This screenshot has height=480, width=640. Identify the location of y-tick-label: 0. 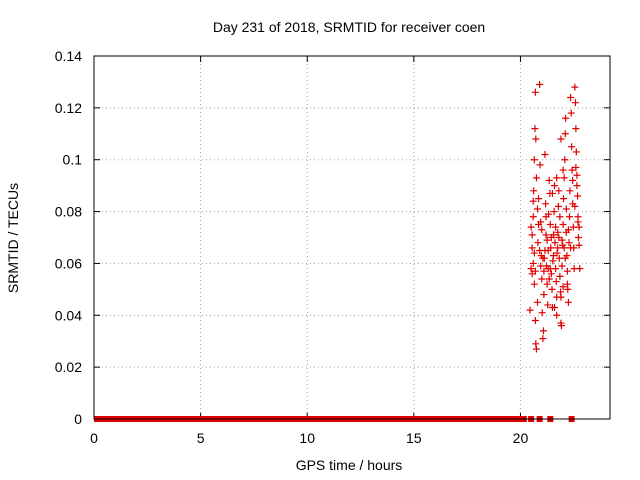
(78, 419).